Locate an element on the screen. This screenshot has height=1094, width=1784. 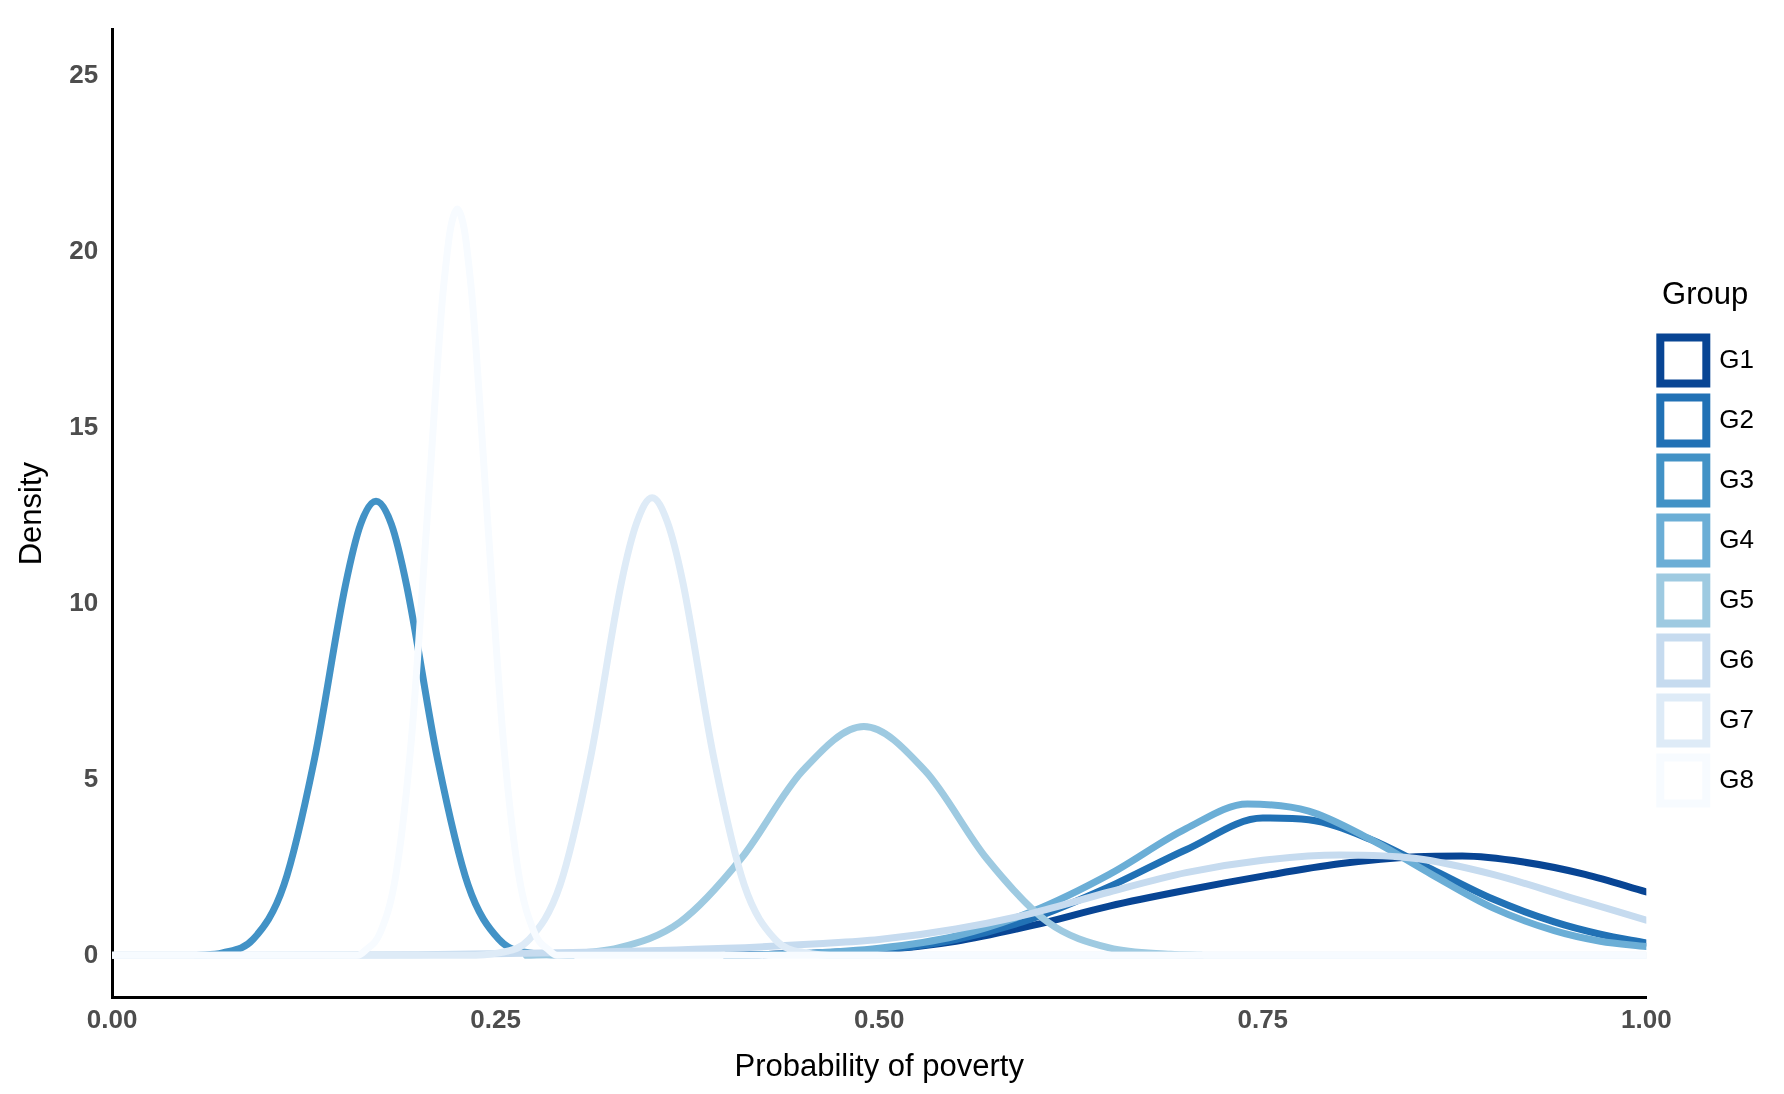
y-tick-label: 25 is located at coordinates (84, 73).